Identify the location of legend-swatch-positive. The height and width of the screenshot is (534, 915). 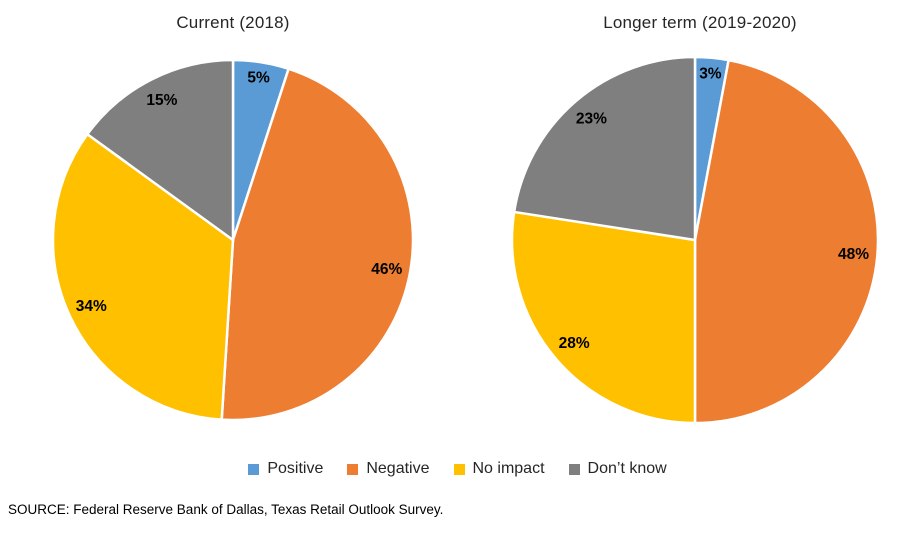
(254, 469).